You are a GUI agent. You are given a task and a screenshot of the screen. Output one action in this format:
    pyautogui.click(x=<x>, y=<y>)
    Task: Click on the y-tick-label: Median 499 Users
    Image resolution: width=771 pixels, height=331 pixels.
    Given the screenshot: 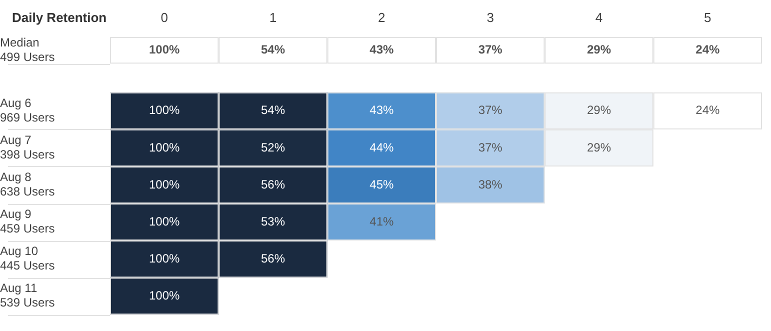 What is the action you would take?
    pyautogui.click(x=27, y=49)
    